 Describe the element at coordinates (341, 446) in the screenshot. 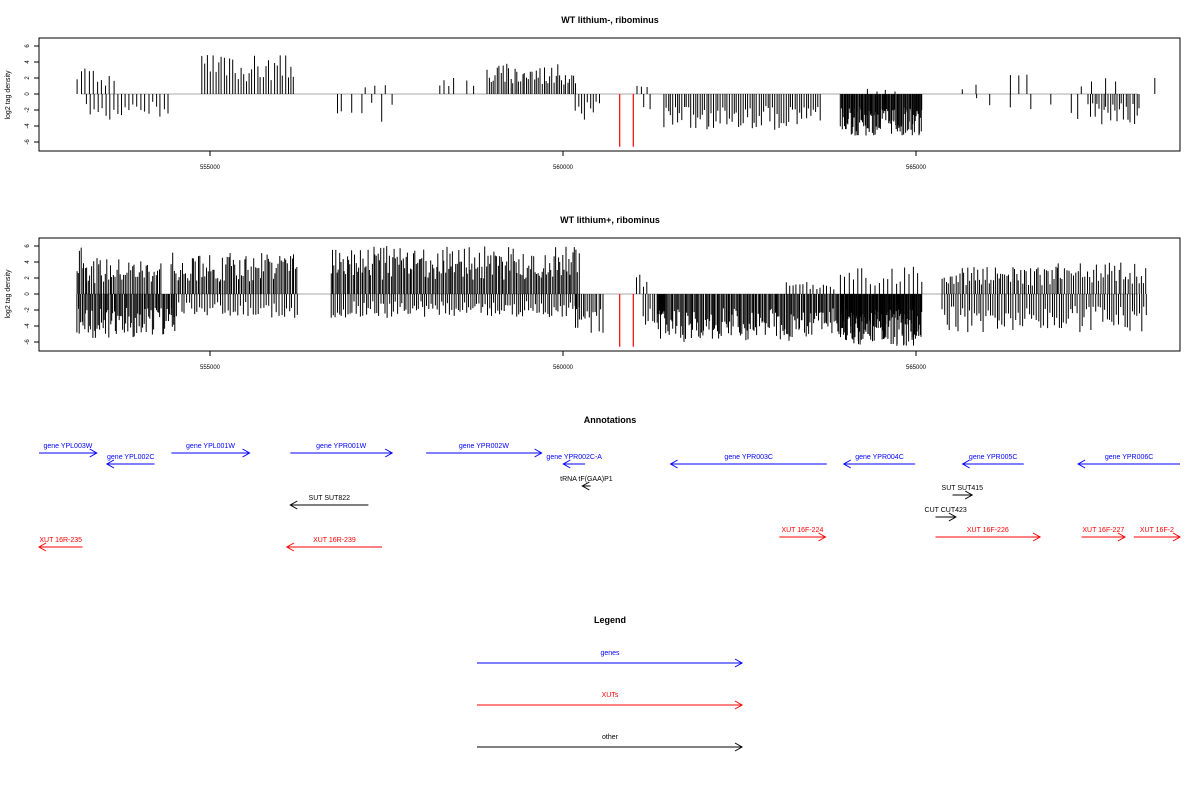

I see `feature-label: gene YPR001W` at that location.